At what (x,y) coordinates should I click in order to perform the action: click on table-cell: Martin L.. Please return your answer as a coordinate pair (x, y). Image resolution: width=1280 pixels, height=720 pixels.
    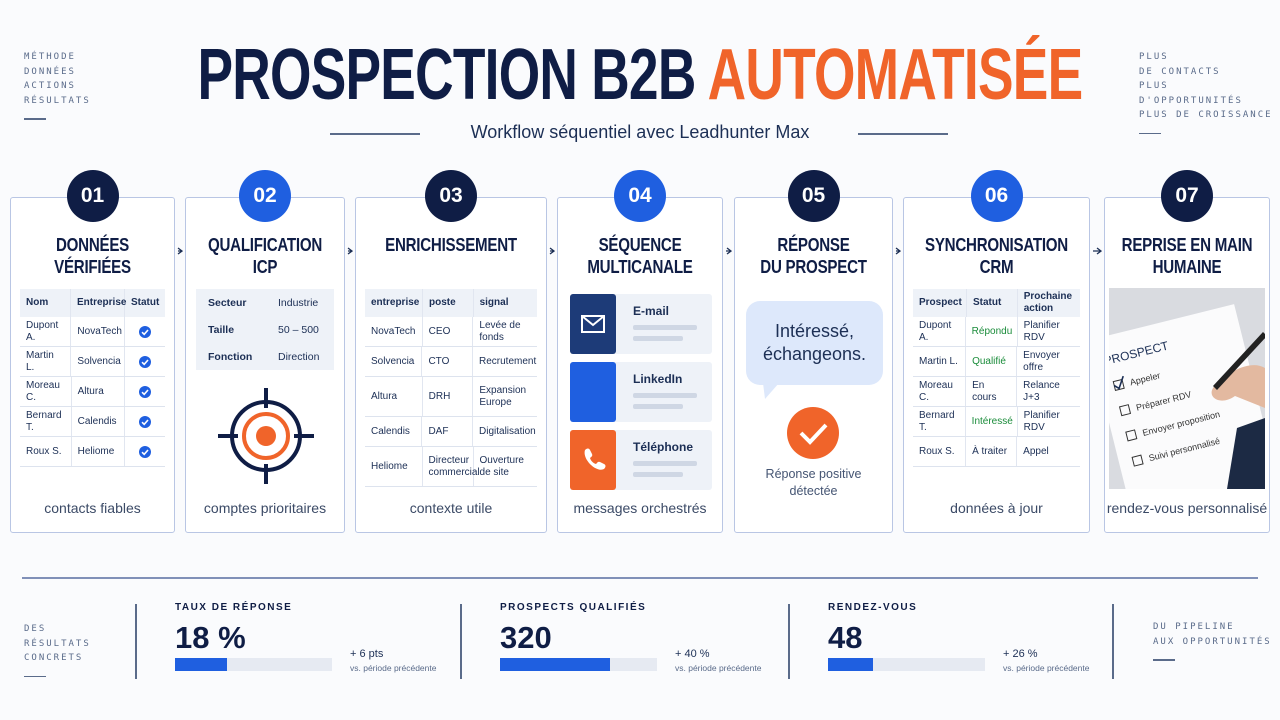
    Looking at the image, I should click on (46, 361).